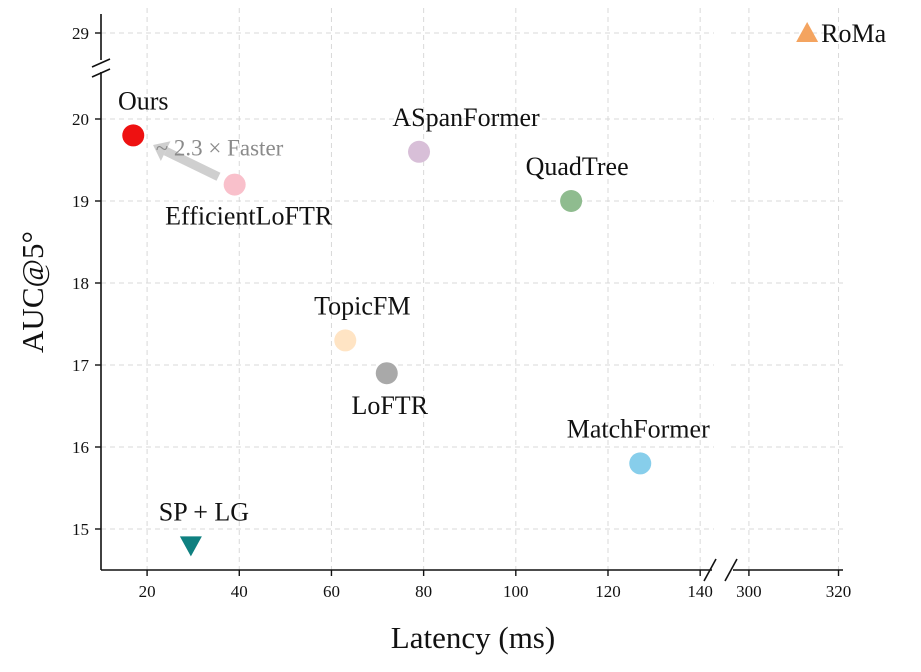 The width and height of the screenshot is (921, 672). Describe the element at coordinates (608, 591) in the screenshot. I see `x-tick-label: 120` at that location.